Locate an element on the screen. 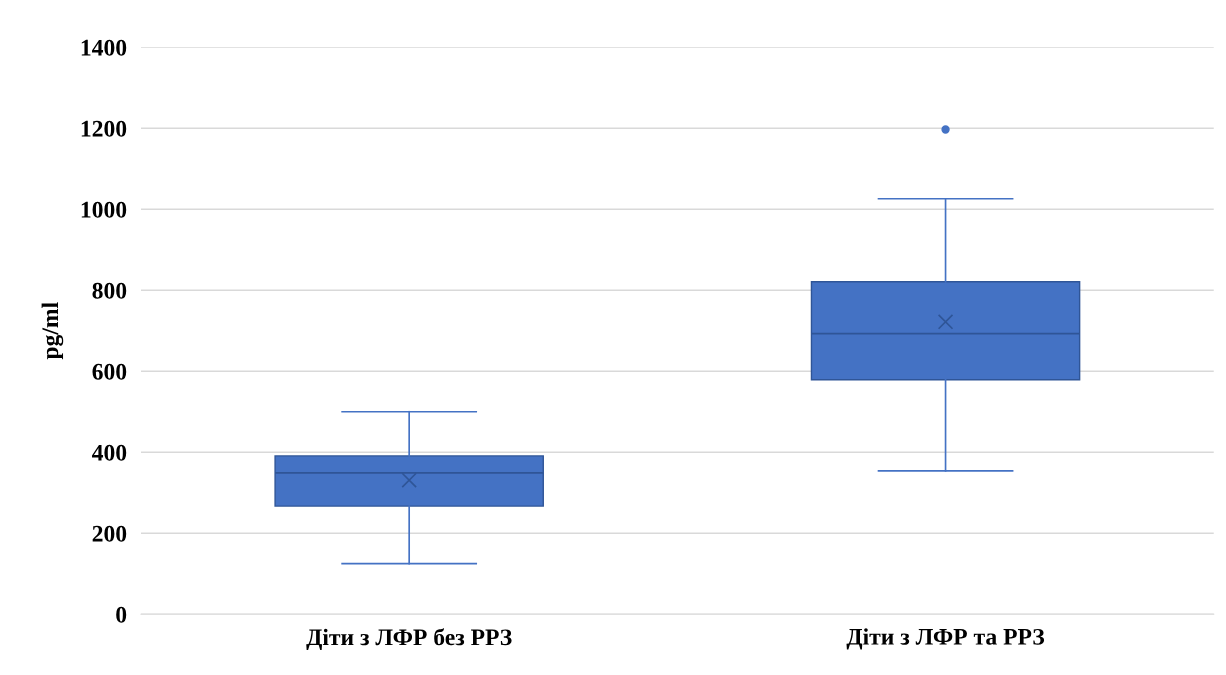  y-tick-label: 400 is located at coordinates (109, 452).